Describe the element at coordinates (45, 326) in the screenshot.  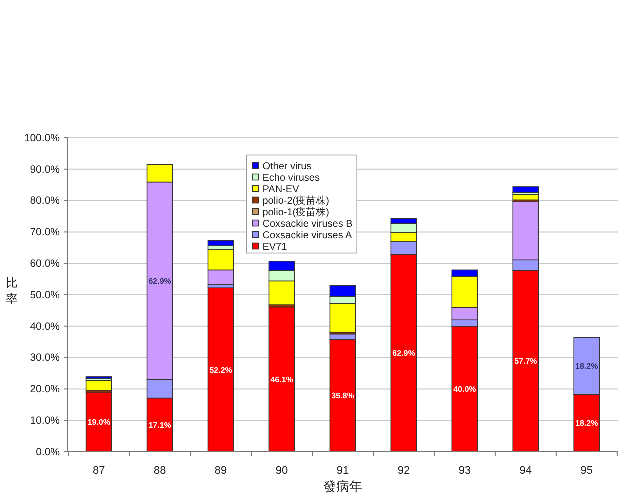
I see `y-tick-label: 40.0%` at that location.